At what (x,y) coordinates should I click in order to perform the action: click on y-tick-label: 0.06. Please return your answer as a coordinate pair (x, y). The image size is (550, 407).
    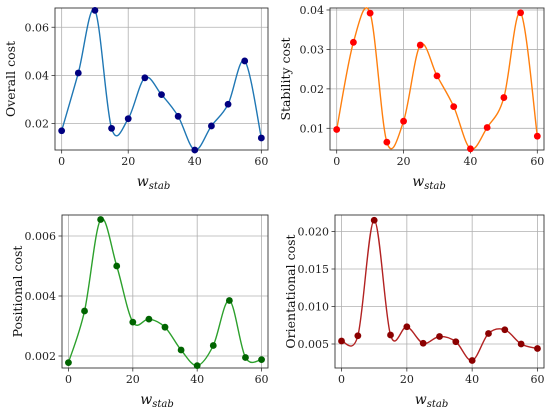
    Looking at the image, I should click on (37, 27).